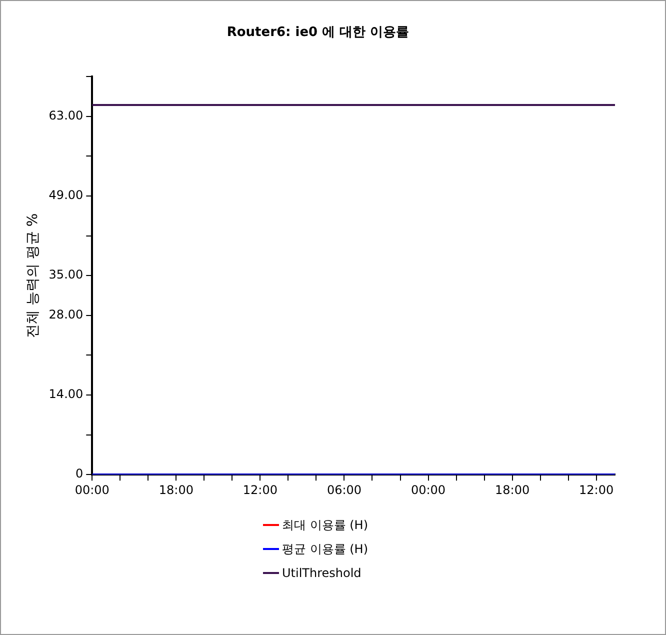 The width and height of the screenshot is (666, 635). Describe the element at coordinates (322, 573) in the screenshot. I see `legend-label: UtilThreshold` at that location.